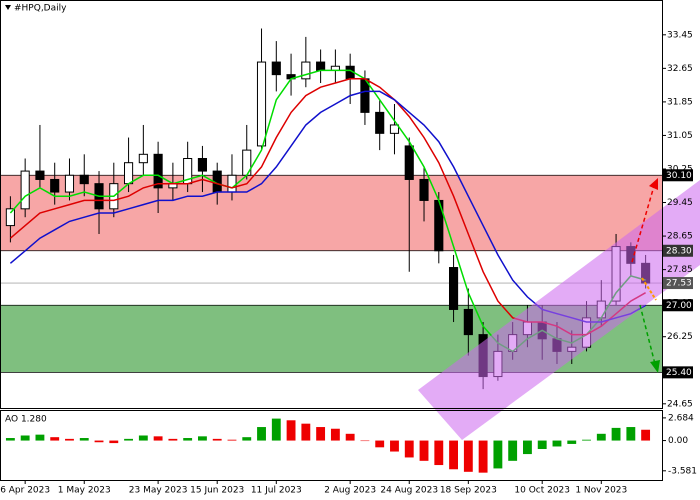  Describe the element at coordinates (680, 237) in the screenshot. I see `y-tick-label: 28.65` at that location.